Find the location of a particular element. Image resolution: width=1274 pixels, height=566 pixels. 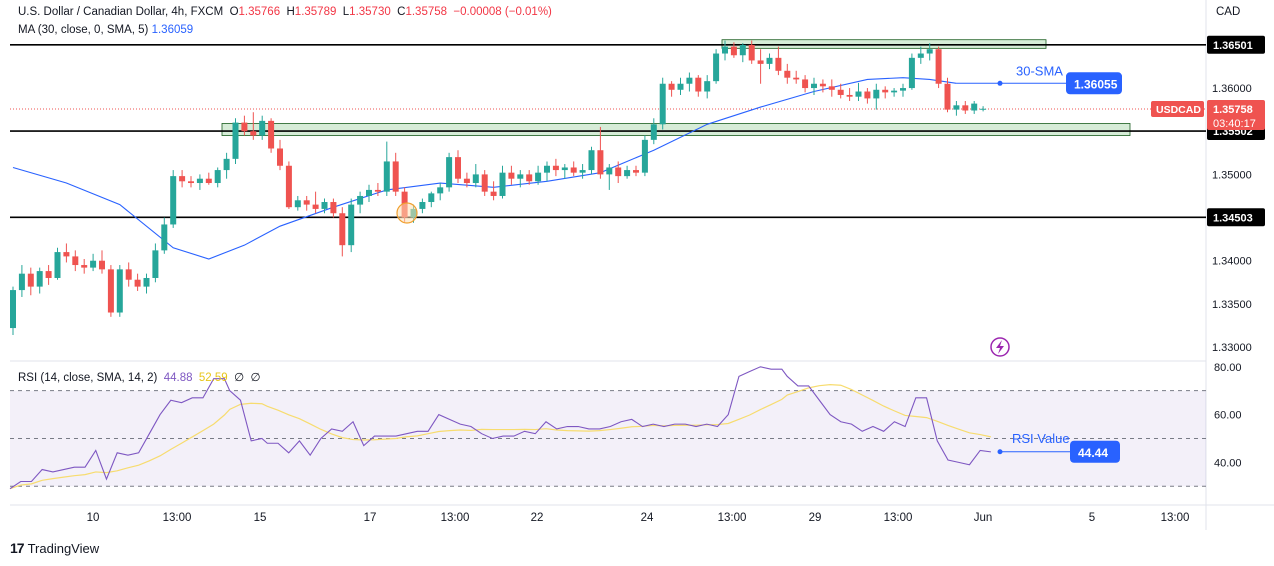

level-price-label: 1.36501 is located at coordinates (1233, 46).